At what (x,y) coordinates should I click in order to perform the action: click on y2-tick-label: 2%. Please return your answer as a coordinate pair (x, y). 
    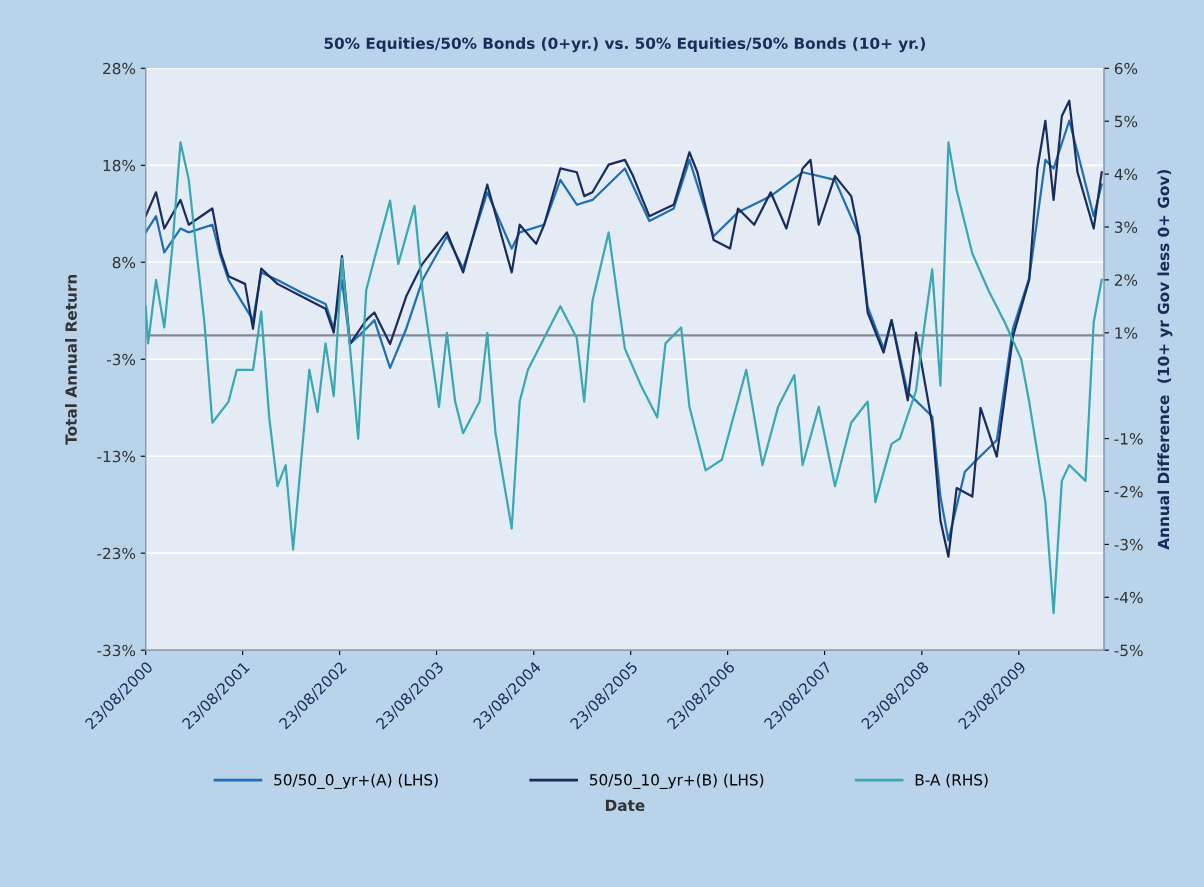
    Looking at the image, I should click on (1126, 280).